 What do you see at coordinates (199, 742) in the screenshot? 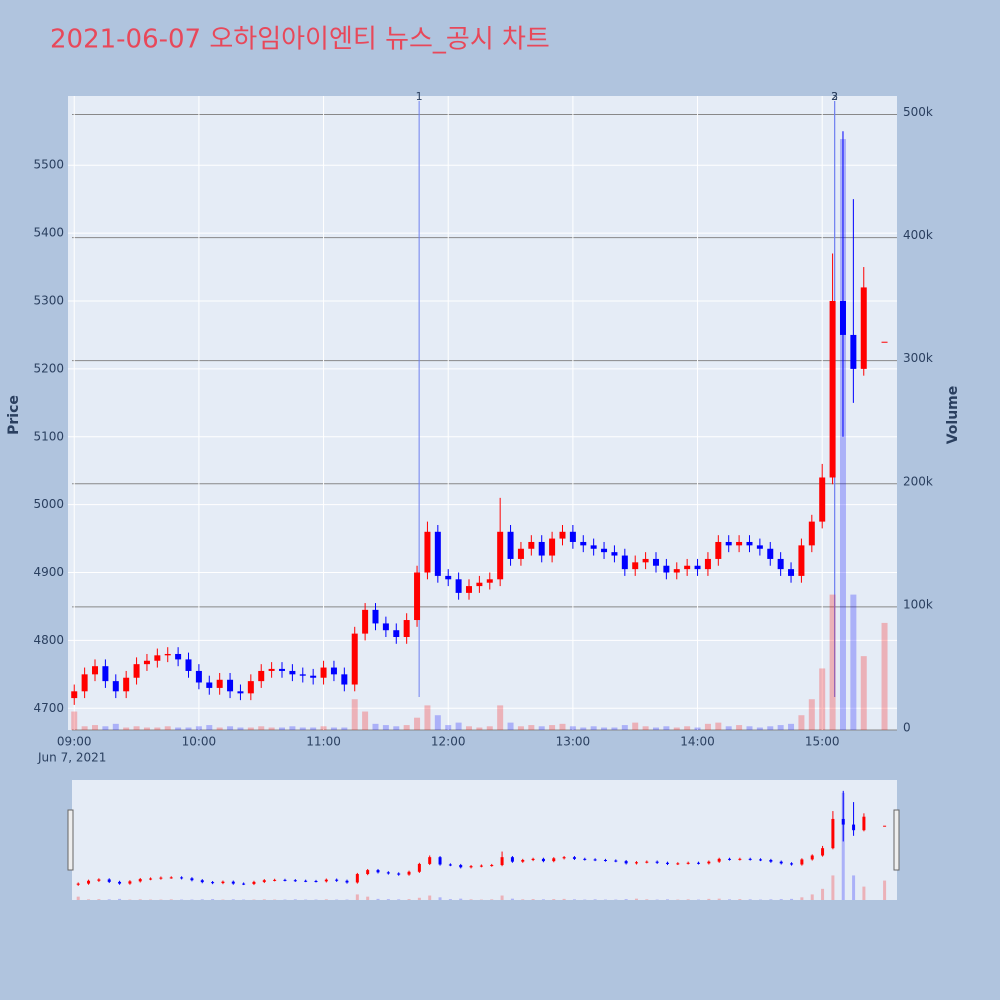
I see `x-tick-label: 10:00` at bounding box center [199, 742].